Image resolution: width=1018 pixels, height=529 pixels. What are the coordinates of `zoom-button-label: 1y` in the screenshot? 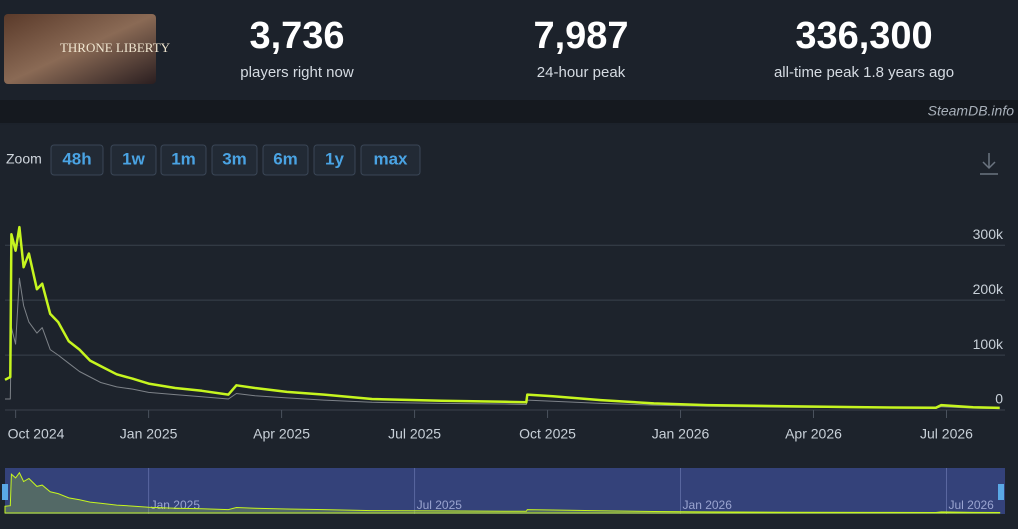 It's located at (334, 158).